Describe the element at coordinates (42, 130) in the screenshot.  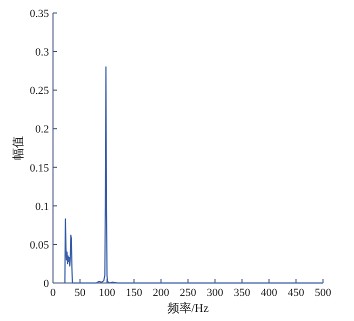
I see `y-tick-label: 0.2` at that location.